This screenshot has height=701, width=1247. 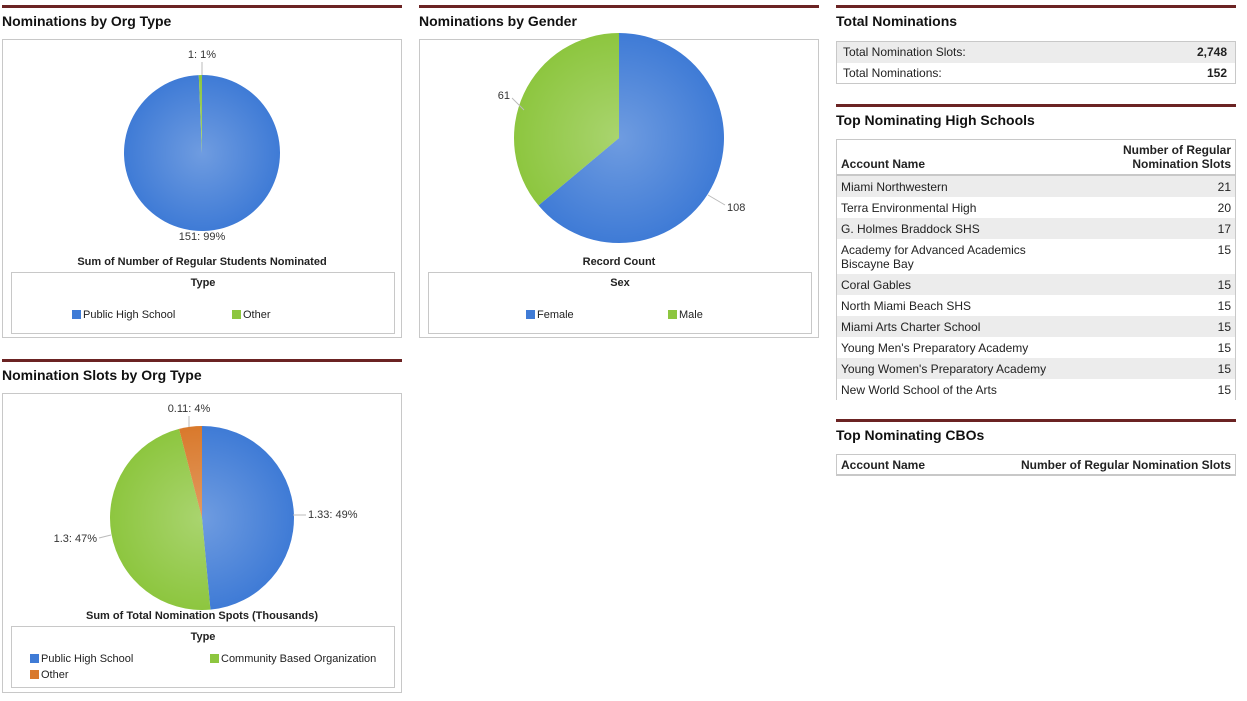 What do you see at coordinates (1036, 326) in the screenshot?
I see `table-row: Miami Arts Charter School 15` at bounding box center [1036, 326].